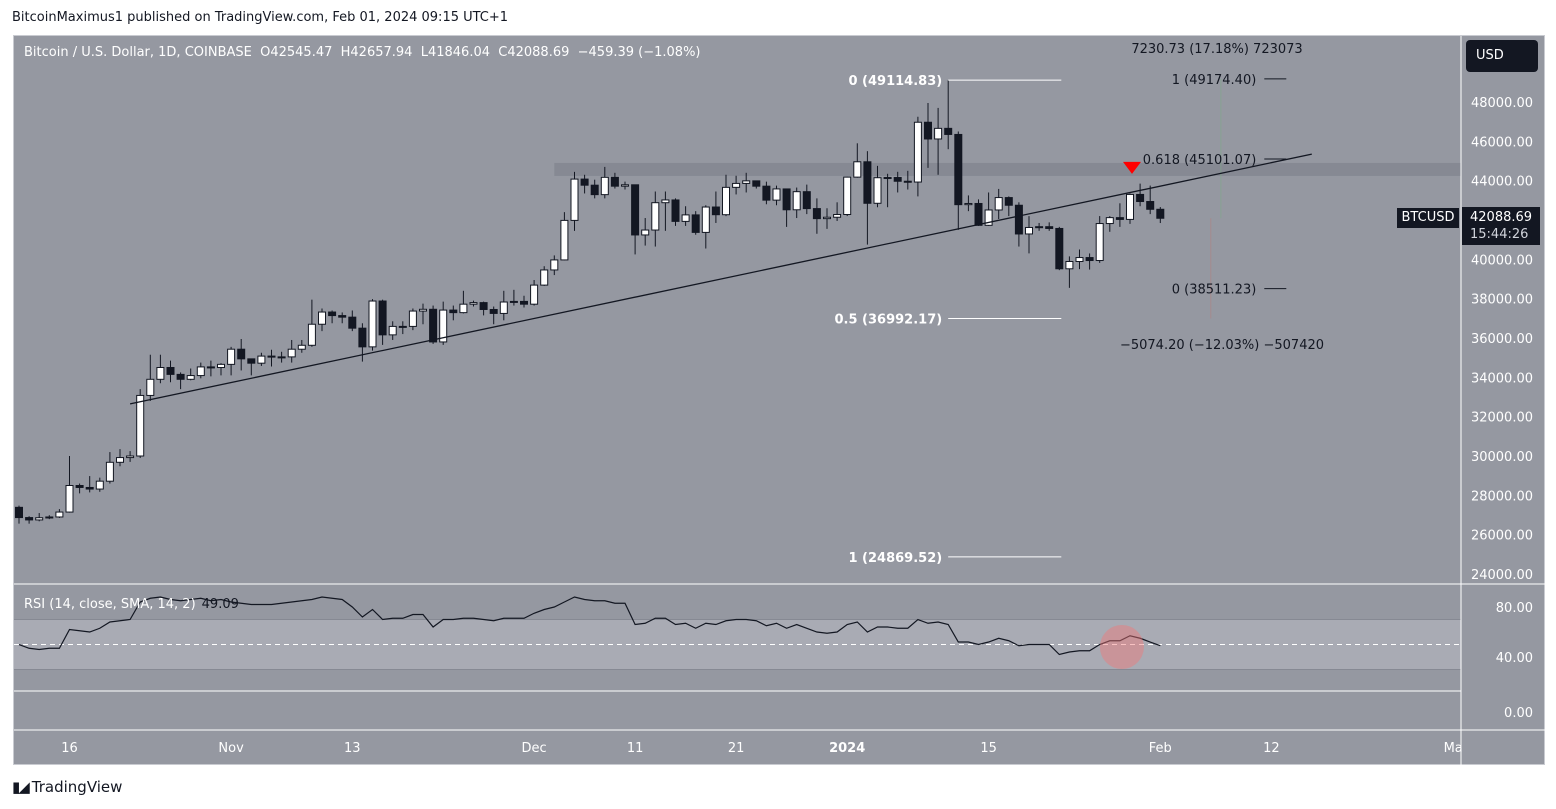 This screenshot has height=809, width=1556. I want to click on price-tick-label: 38000.00, so click(1502, 300).